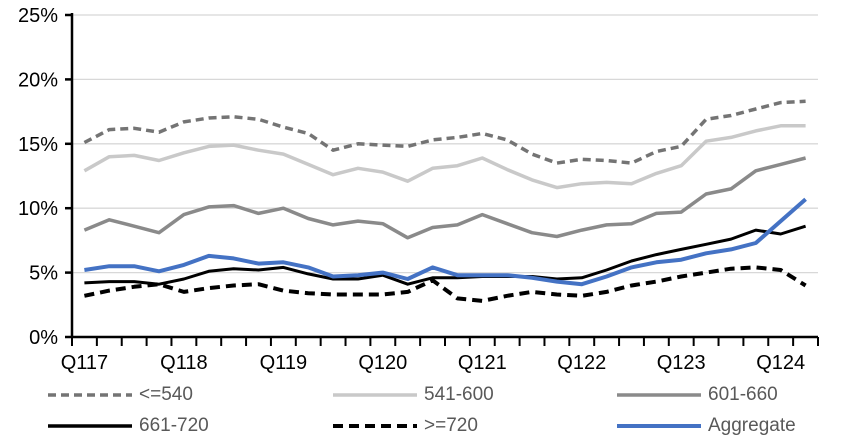 The image size is (852, 442). I want to click on x-tick-label-Q124: Q124, so click(780, 363).